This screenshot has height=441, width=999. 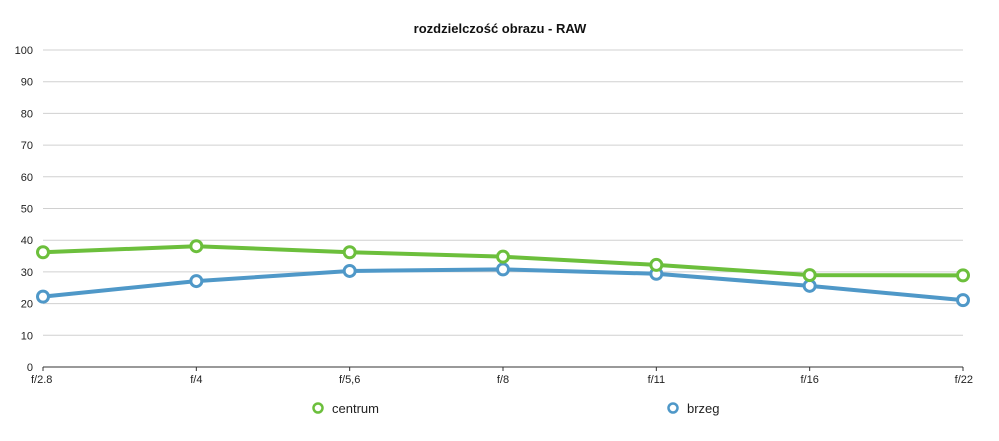 What do you see at coordinates (27, 83) in the screenshot?
I see `y-tick-label-90: 90` at bounding box center [27, 83].